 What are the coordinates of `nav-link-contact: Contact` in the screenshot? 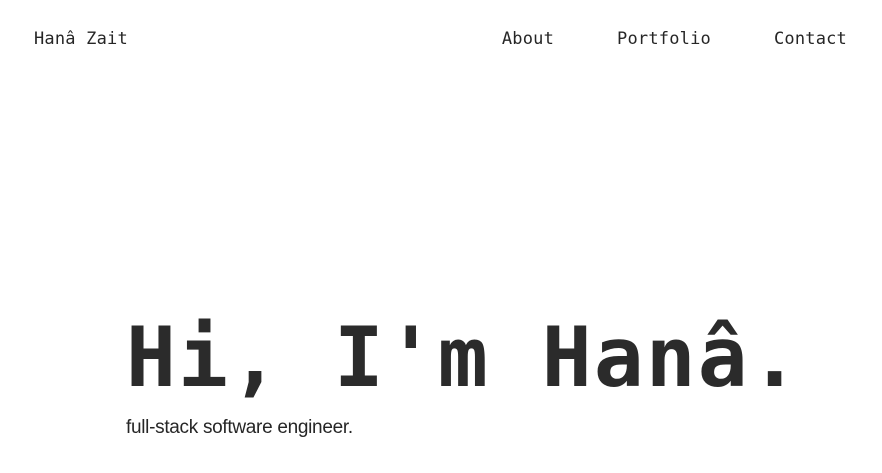 It's located at (810, 39).